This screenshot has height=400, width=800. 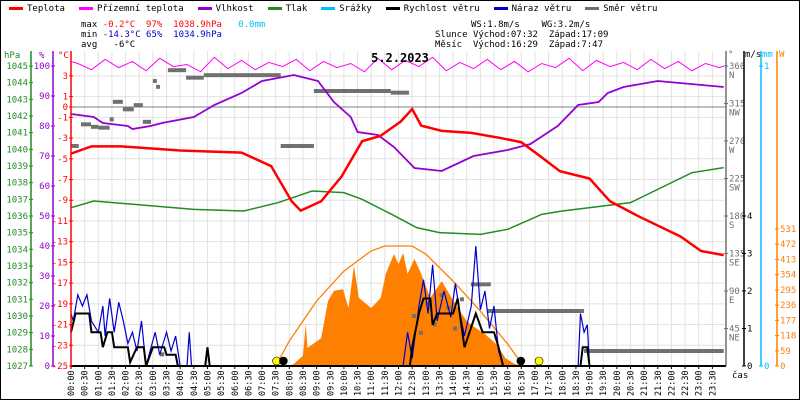 What do you see at coordinates (788, 321) in the screenshot?
I see `radiation-tick-label: 177` at bounding box center [788, 321].